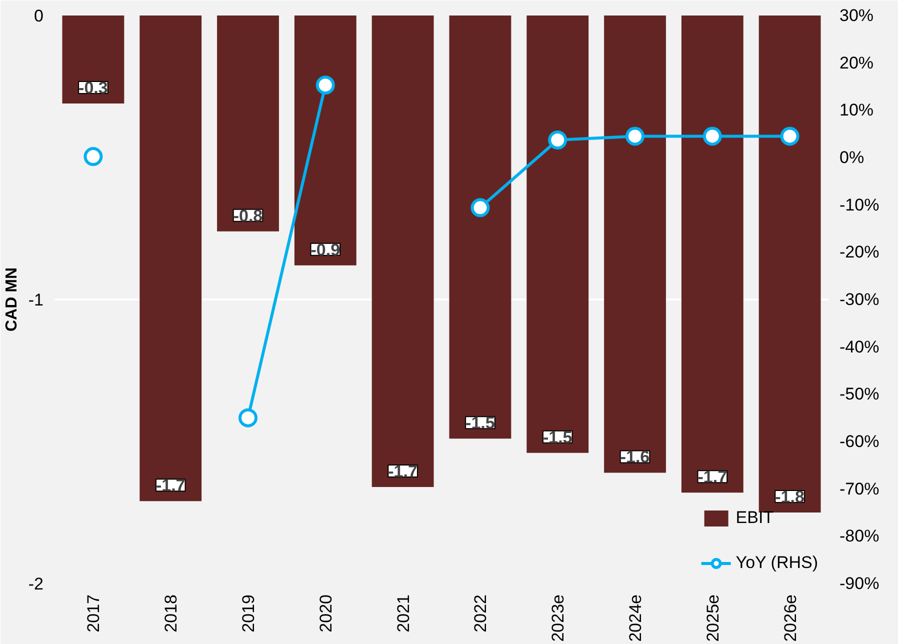 The image size is (898, 644). Describe the element at coordinates (777, 563) in the screenshot. I see `legend-label: YoY (RHS)` at that location.